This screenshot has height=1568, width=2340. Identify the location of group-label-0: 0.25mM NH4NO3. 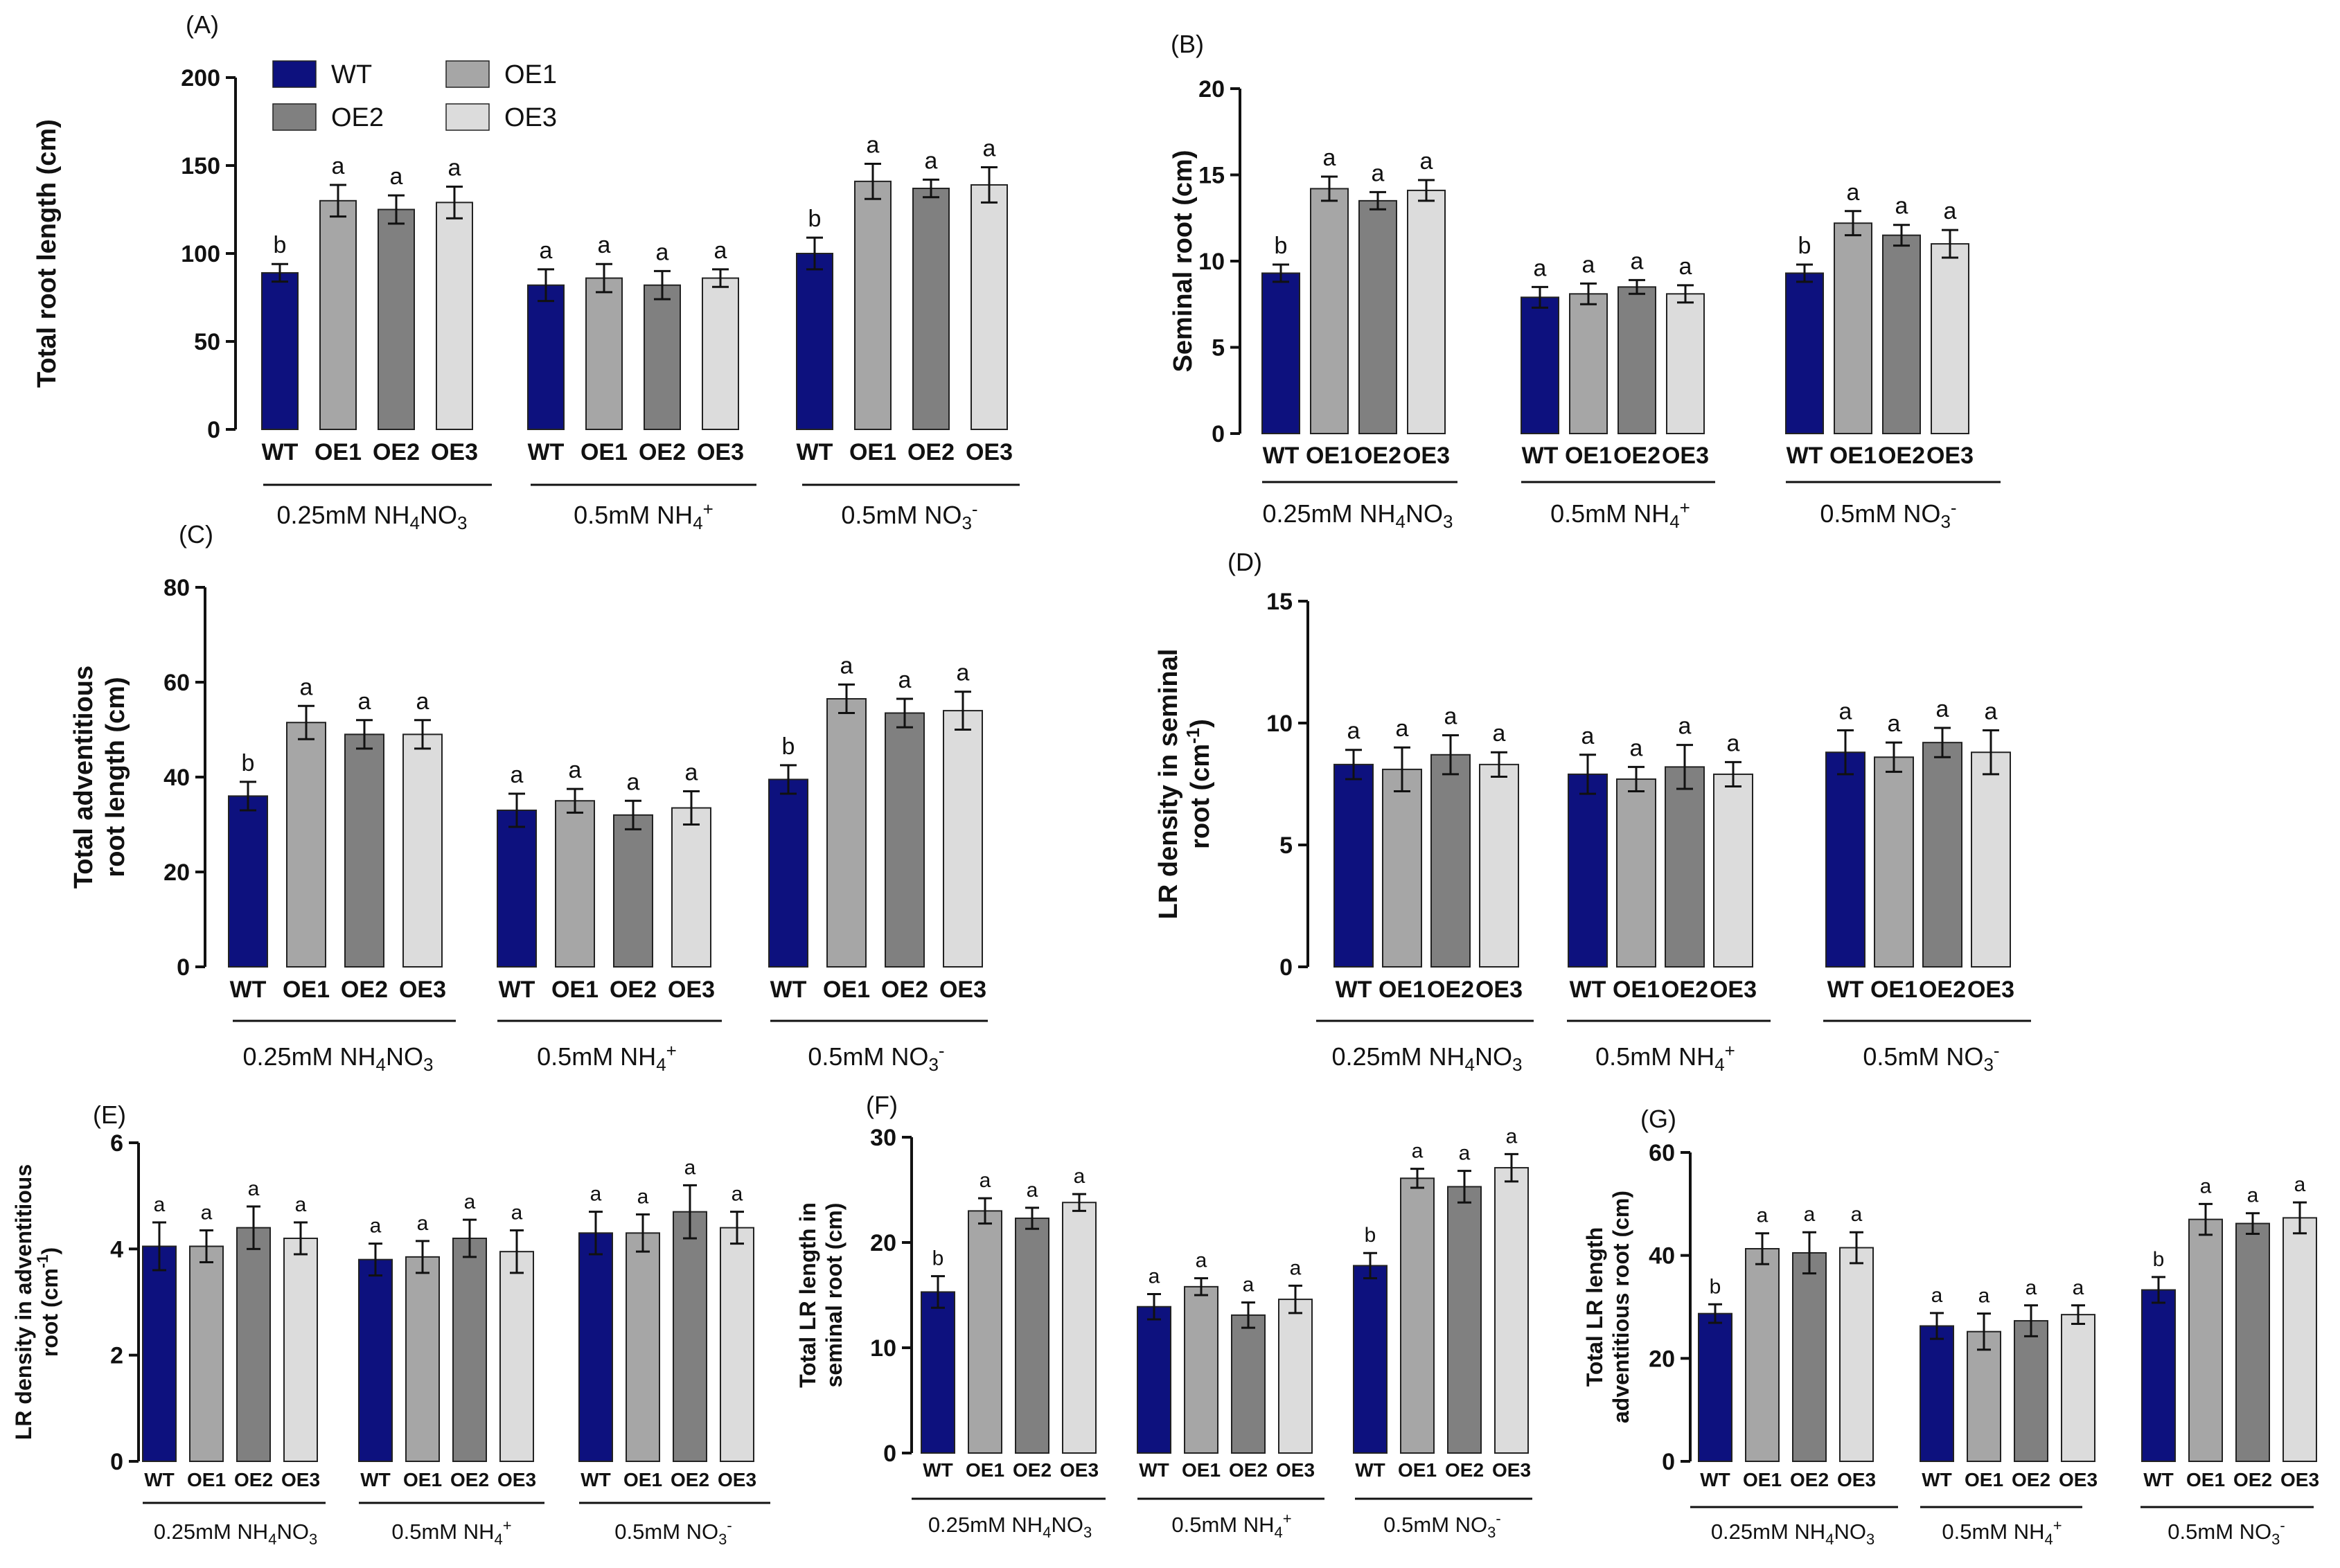
(338, 1059).